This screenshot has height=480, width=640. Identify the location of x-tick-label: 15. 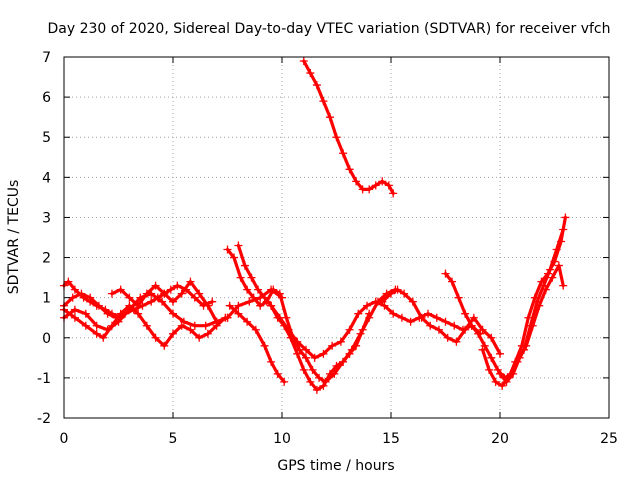
(391, 439).